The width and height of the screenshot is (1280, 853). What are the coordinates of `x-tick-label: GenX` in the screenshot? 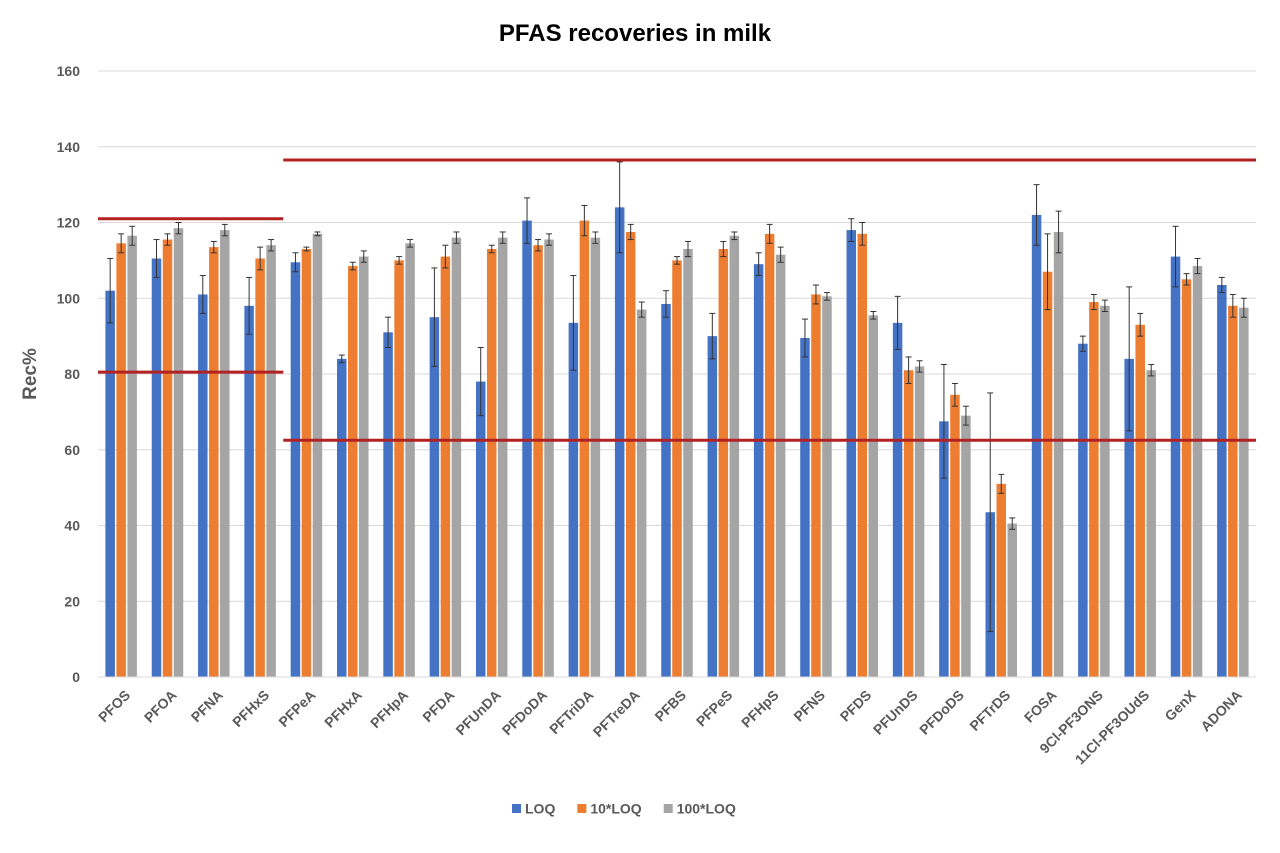 It's located at (1180, 705).